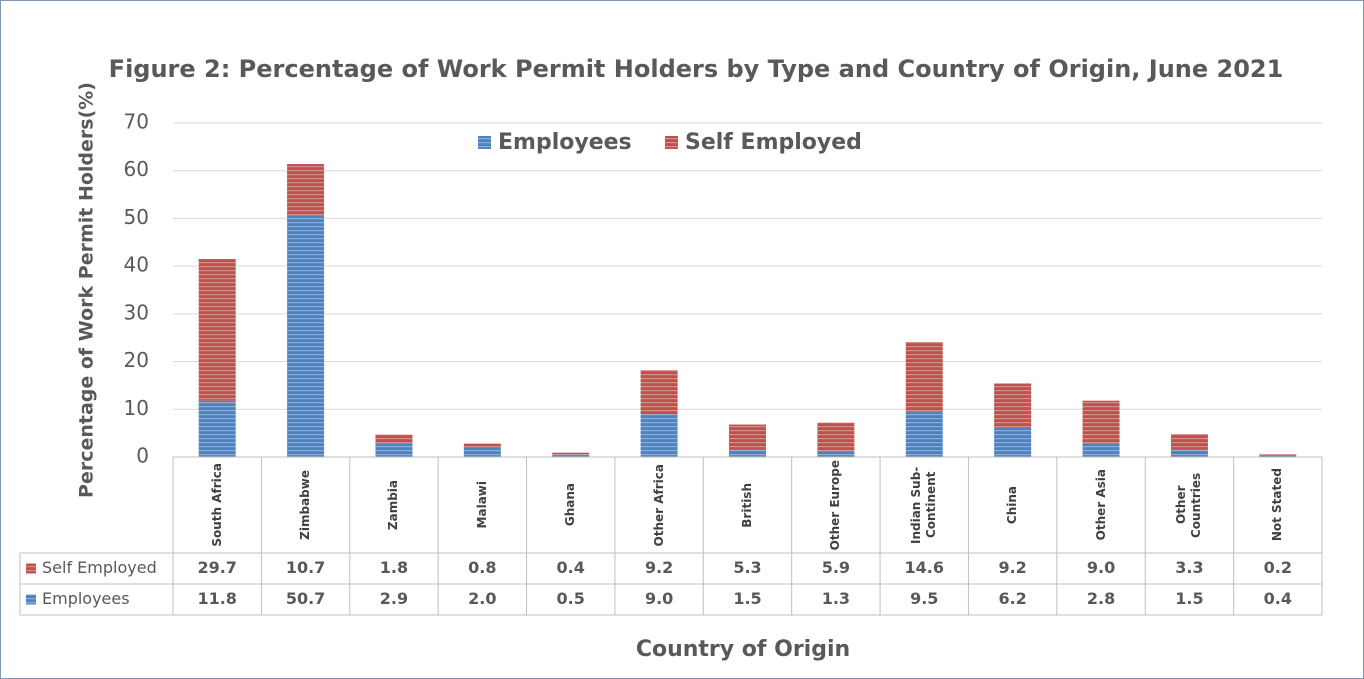 Image resolution: width=1364 pixels, height=679 pixels. What do you see at coordinates (1101, 598) in the screenshot?
I see `table-cell: 2.8` at bounding box center [1101, 598].